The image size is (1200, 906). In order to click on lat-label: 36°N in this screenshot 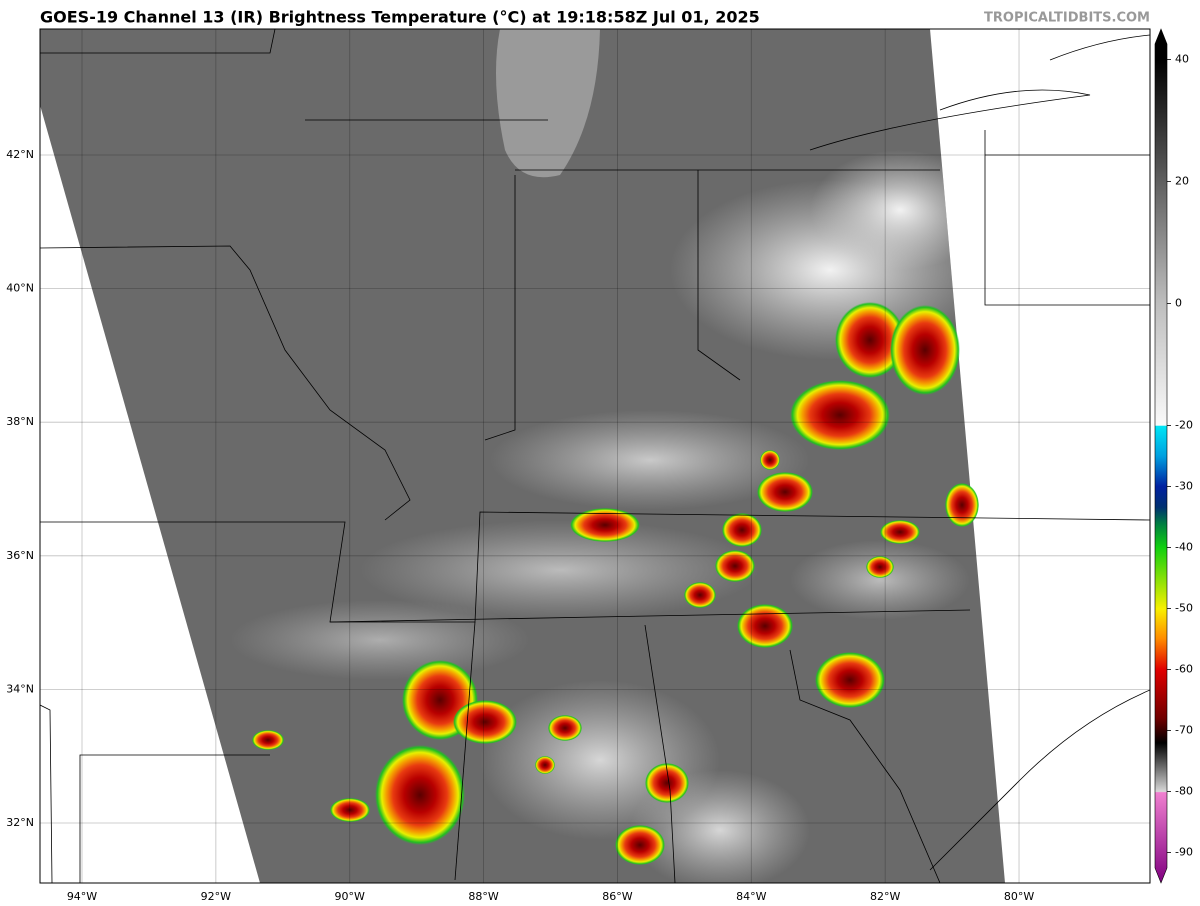, I will do `click(20, 555)`.